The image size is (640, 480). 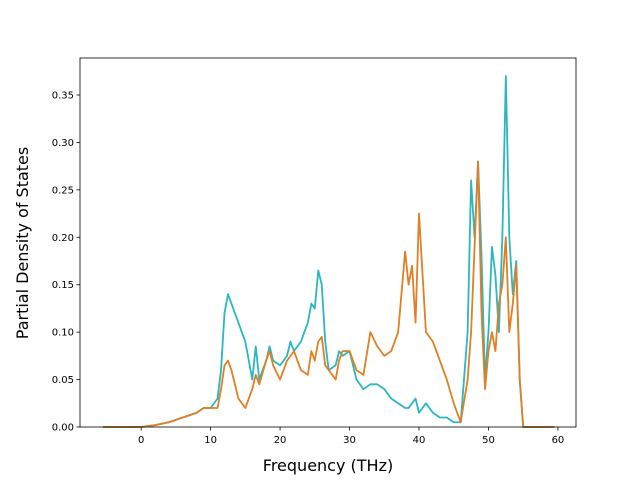 What do you see at coordinates (63, 95) in the screenshot?
I see `y-tick-label: 0.35` at bounding box center [63, 95].